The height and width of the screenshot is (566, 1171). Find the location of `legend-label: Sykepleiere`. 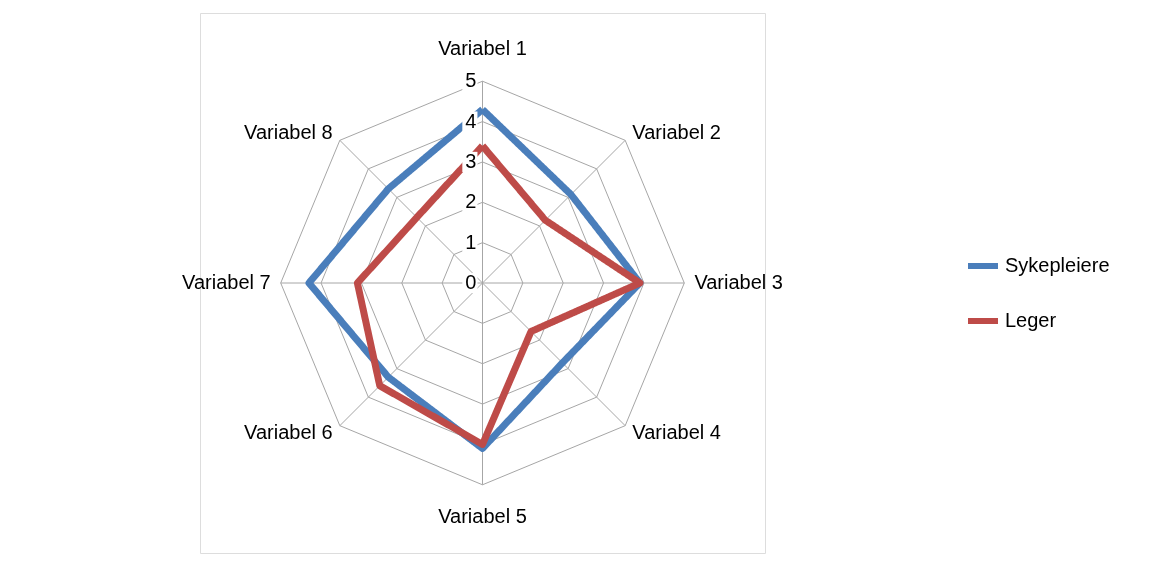

legend-label: Sykepleiere is located at coordinates (1057, 265).